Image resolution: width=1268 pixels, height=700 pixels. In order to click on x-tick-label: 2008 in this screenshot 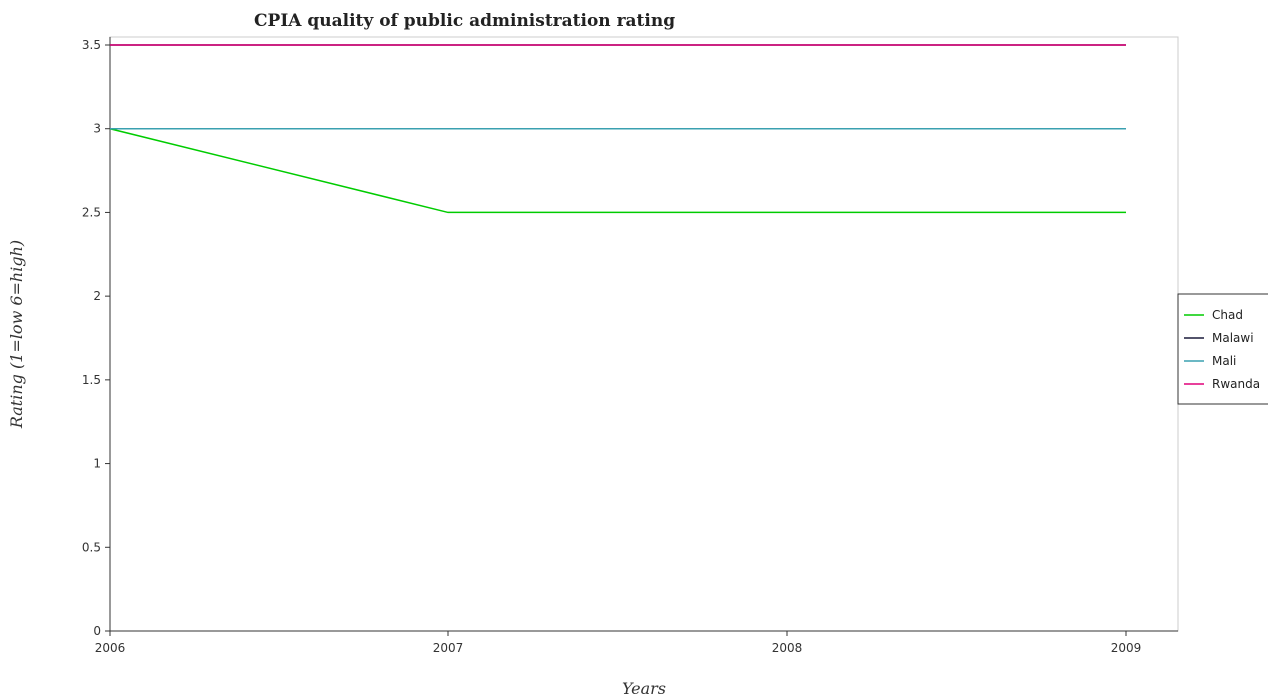, I will do `click(787, 648)`.